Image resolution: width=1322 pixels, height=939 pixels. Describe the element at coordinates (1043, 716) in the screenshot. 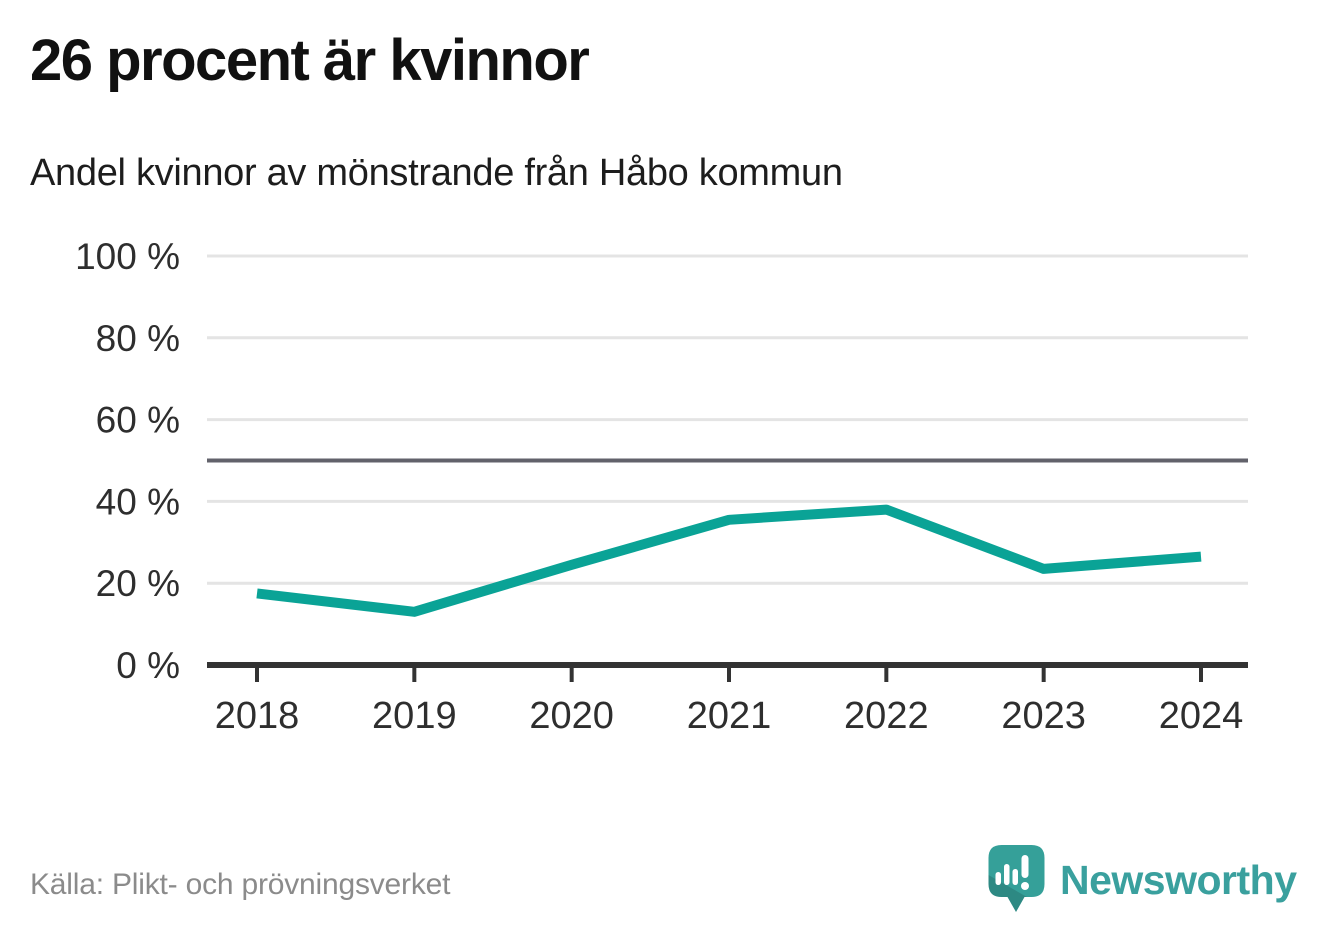

I see `x-tick-label-2023: 2023` at that location.